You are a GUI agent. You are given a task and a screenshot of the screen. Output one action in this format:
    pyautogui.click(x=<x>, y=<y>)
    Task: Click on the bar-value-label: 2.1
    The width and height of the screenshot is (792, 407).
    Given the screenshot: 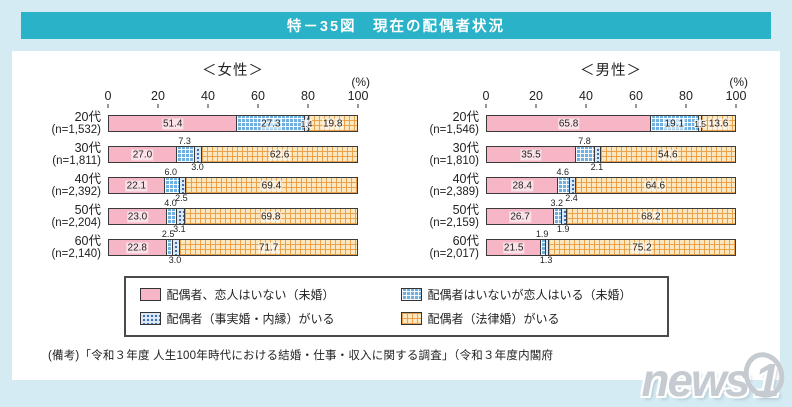 What is the action you would take?
    pyautogui.click(x=597, y=167)
    